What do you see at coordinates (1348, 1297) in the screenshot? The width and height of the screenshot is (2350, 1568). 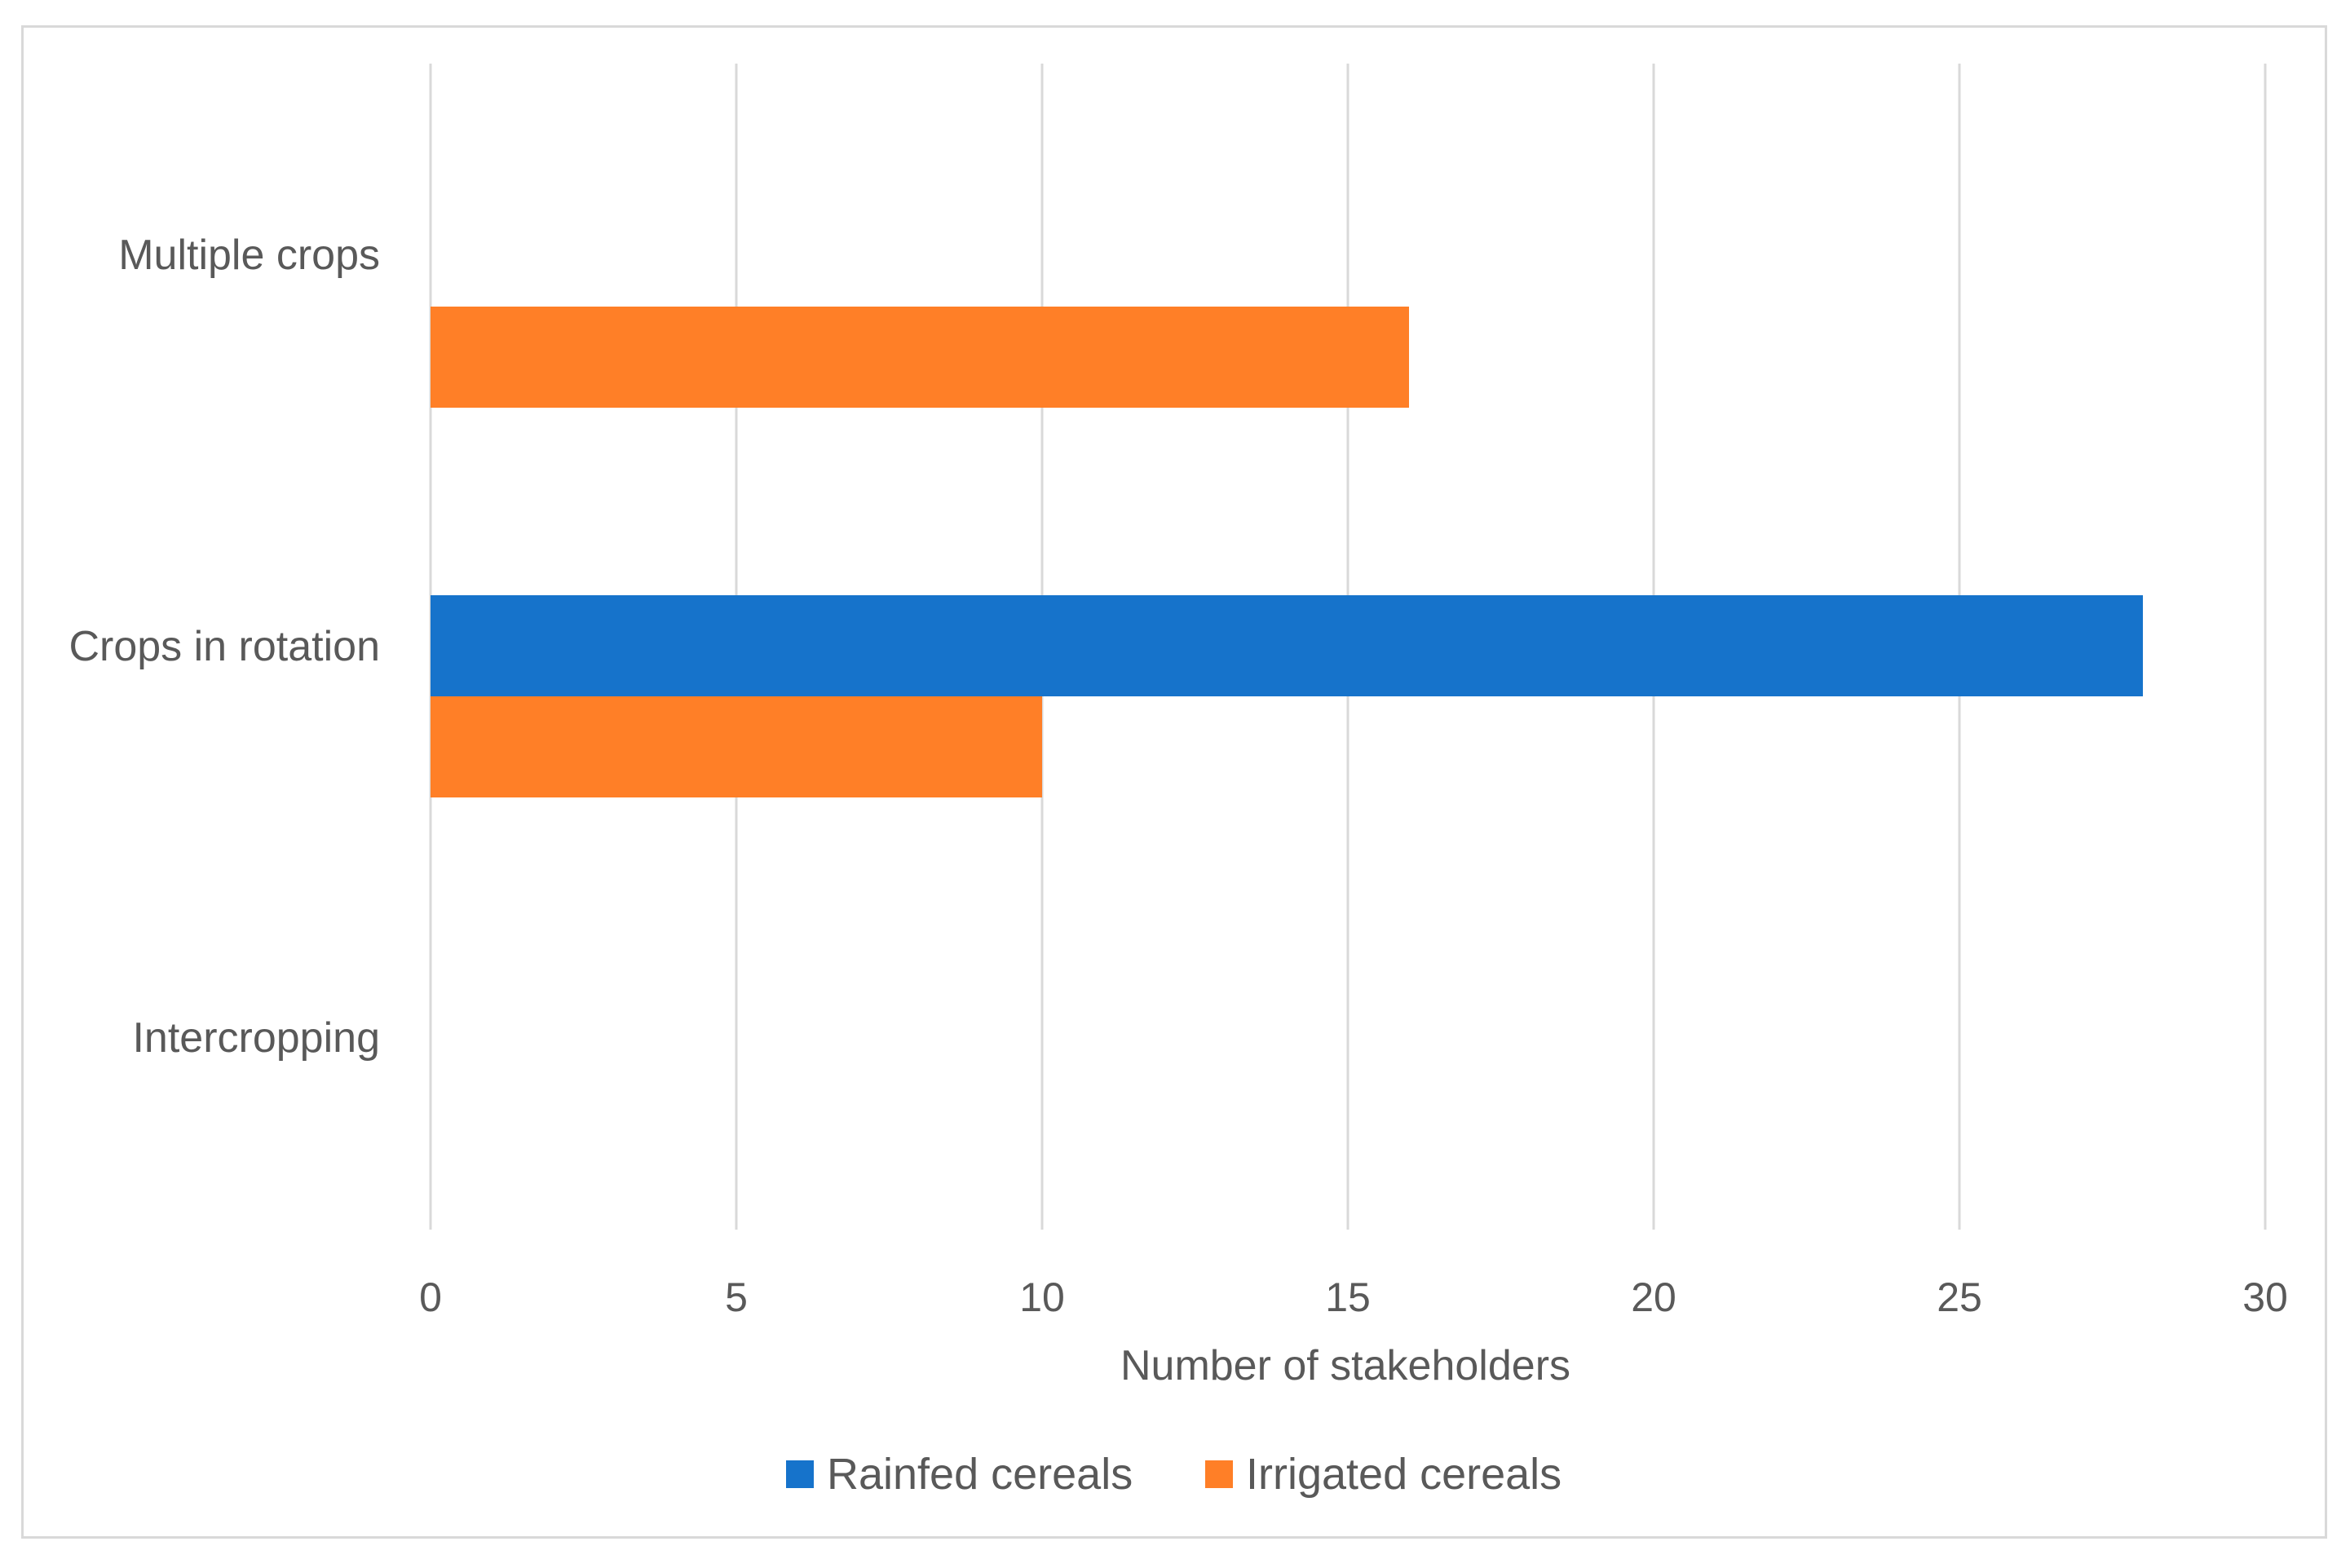 I see `x-tick-label: 15` at bounding box center [1348, 1297].